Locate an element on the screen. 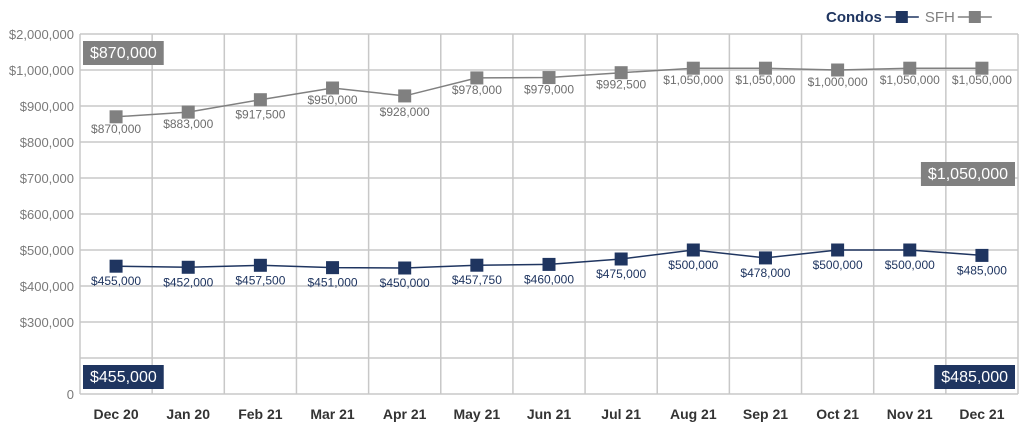  data-label-condos: $452,000 is located at coordinates (188, 282).